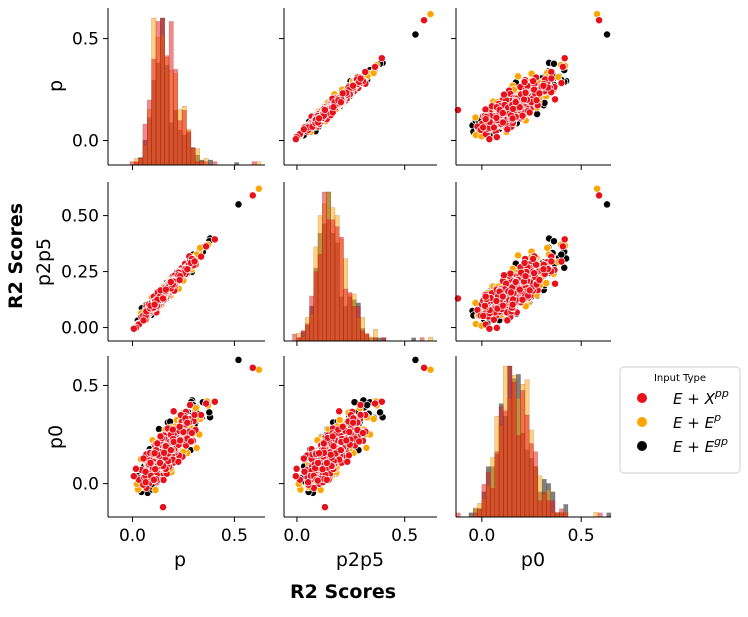 The height and width of the screenshot is (617, 748). Describe the element at coordinates (80, 217) in the screenshot. I see `y-tick-label: 0.50` at that location.